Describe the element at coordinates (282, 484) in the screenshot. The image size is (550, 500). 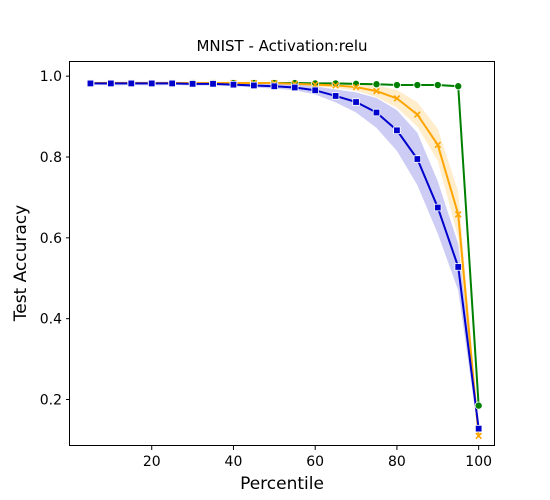
I see `x-axis-label: Percentile` at that location.